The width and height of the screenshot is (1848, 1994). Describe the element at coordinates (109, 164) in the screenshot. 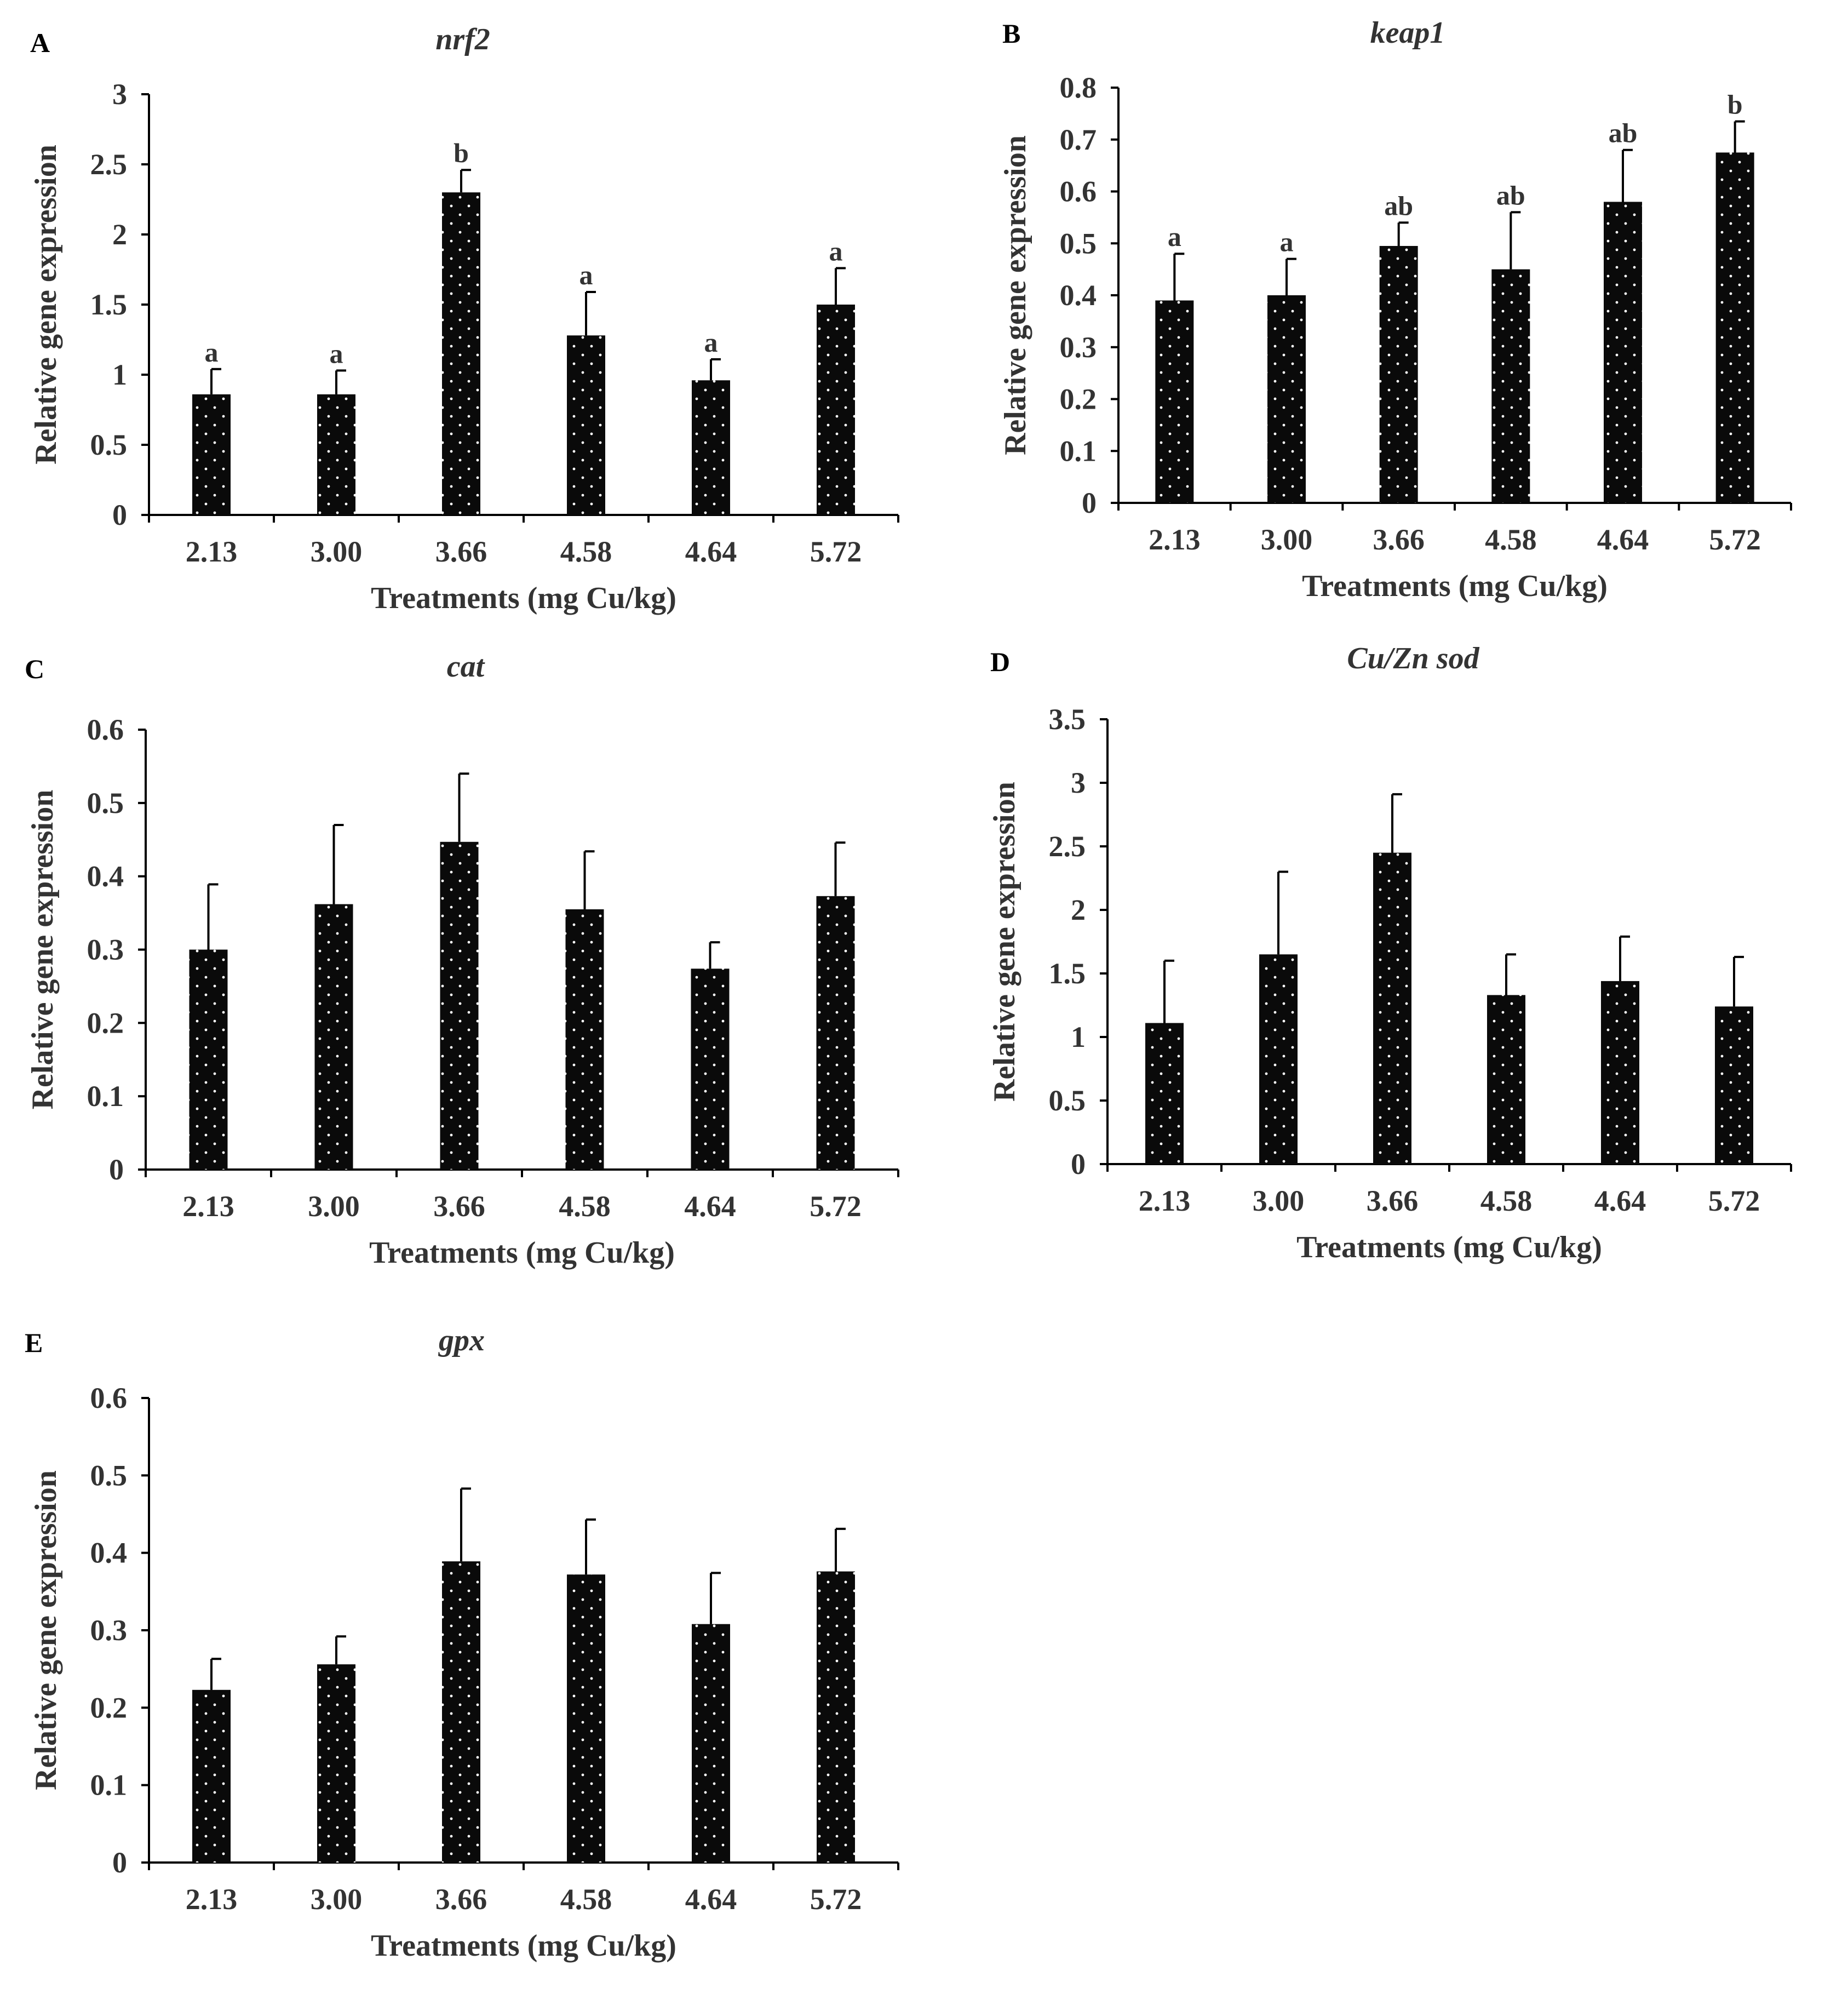

I see `y-tick-label: 2.5` at that location.